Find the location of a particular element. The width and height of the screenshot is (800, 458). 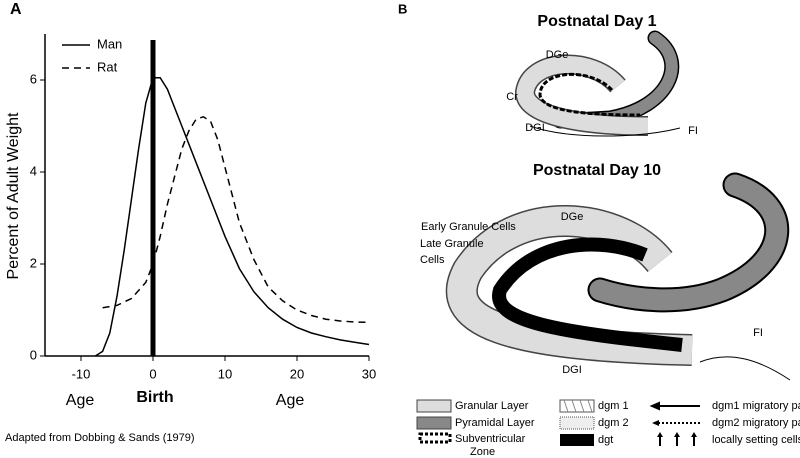

legend-hatch is located at coordinates (578, 406).